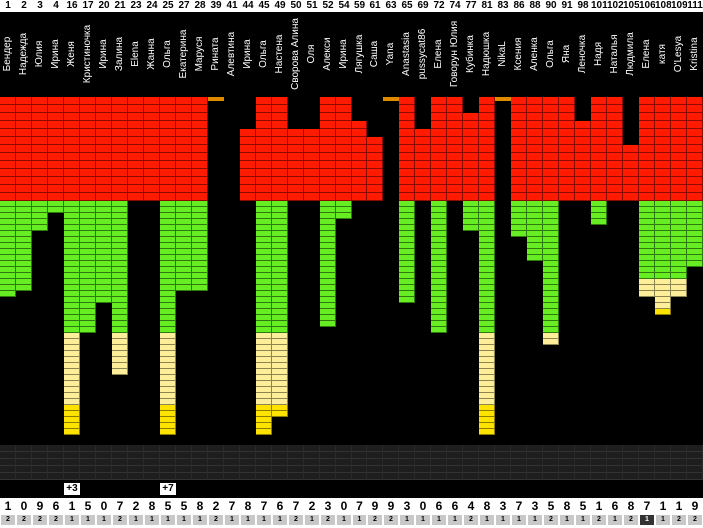 The image size is (703, 528). What do you see at coordinates (631, 54) in the screenshot?
I see `participant-name: Людмила` at bounding box center [631, 54].